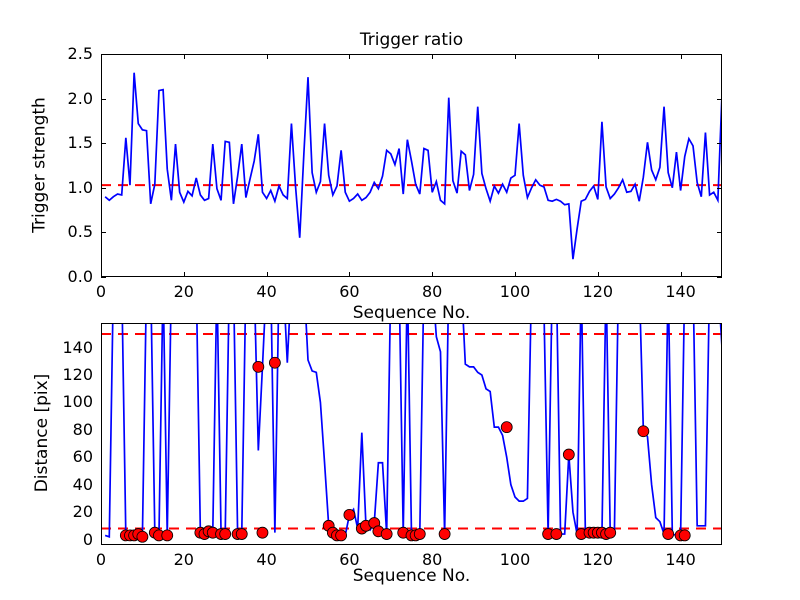  Describe the element at coordinates (82, 484) in the screenshot. I see `y-tick-label: 40` at that location.